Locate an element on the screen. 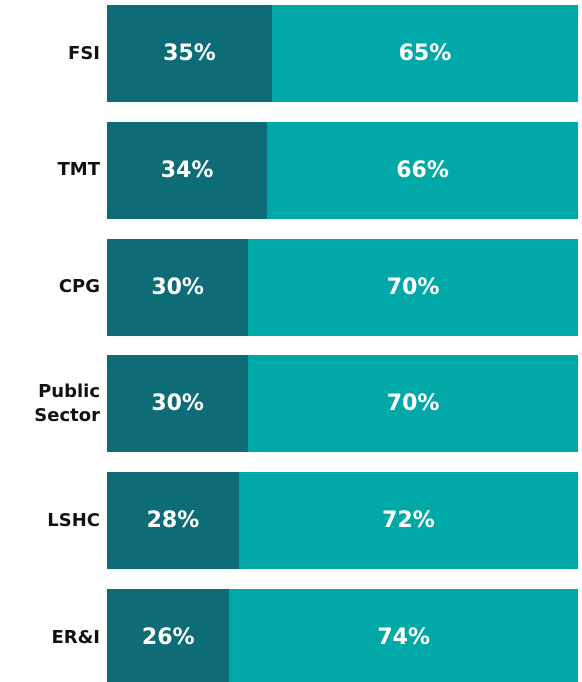  category-text: LSHC is located at coordinates (73, 520).